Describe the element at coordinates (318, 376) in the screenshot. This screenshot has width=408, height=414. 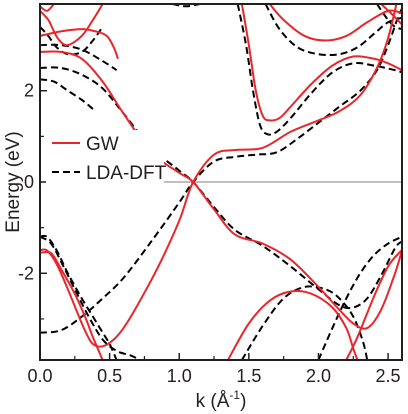
I see `x-tick-label: 2.0` at that location.